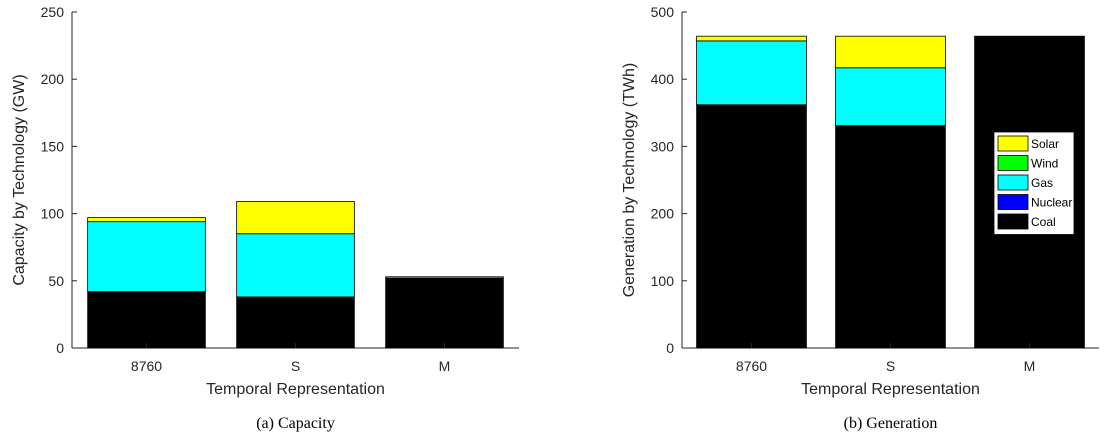 Image resolution: width=1110 pixels, height=444 pixels. I want to click on capacity-bar-gas-m, so click(444, 277).